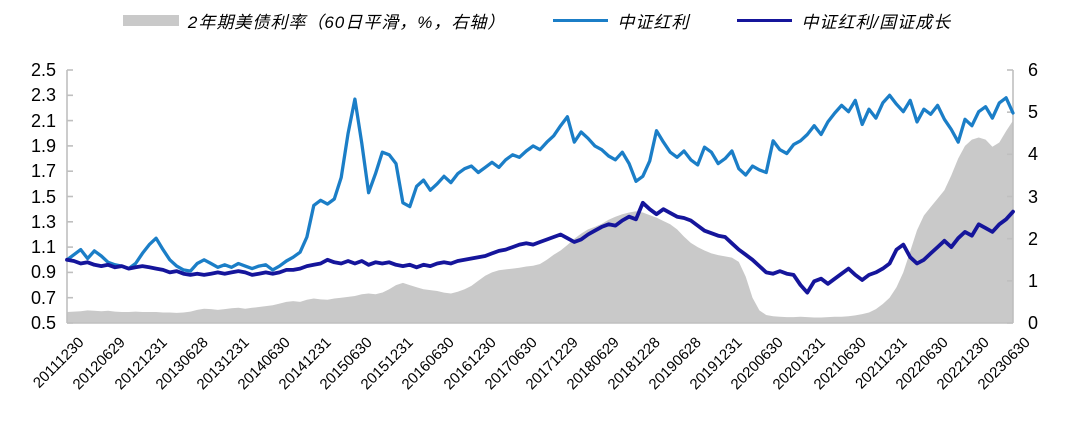 The height and width of the screenshot is (444, 1074). What do you see at coordinates (1033, 238) in the screenshot?
I see `y-right-tick-label: 2` at bounding box center [1033, 238].